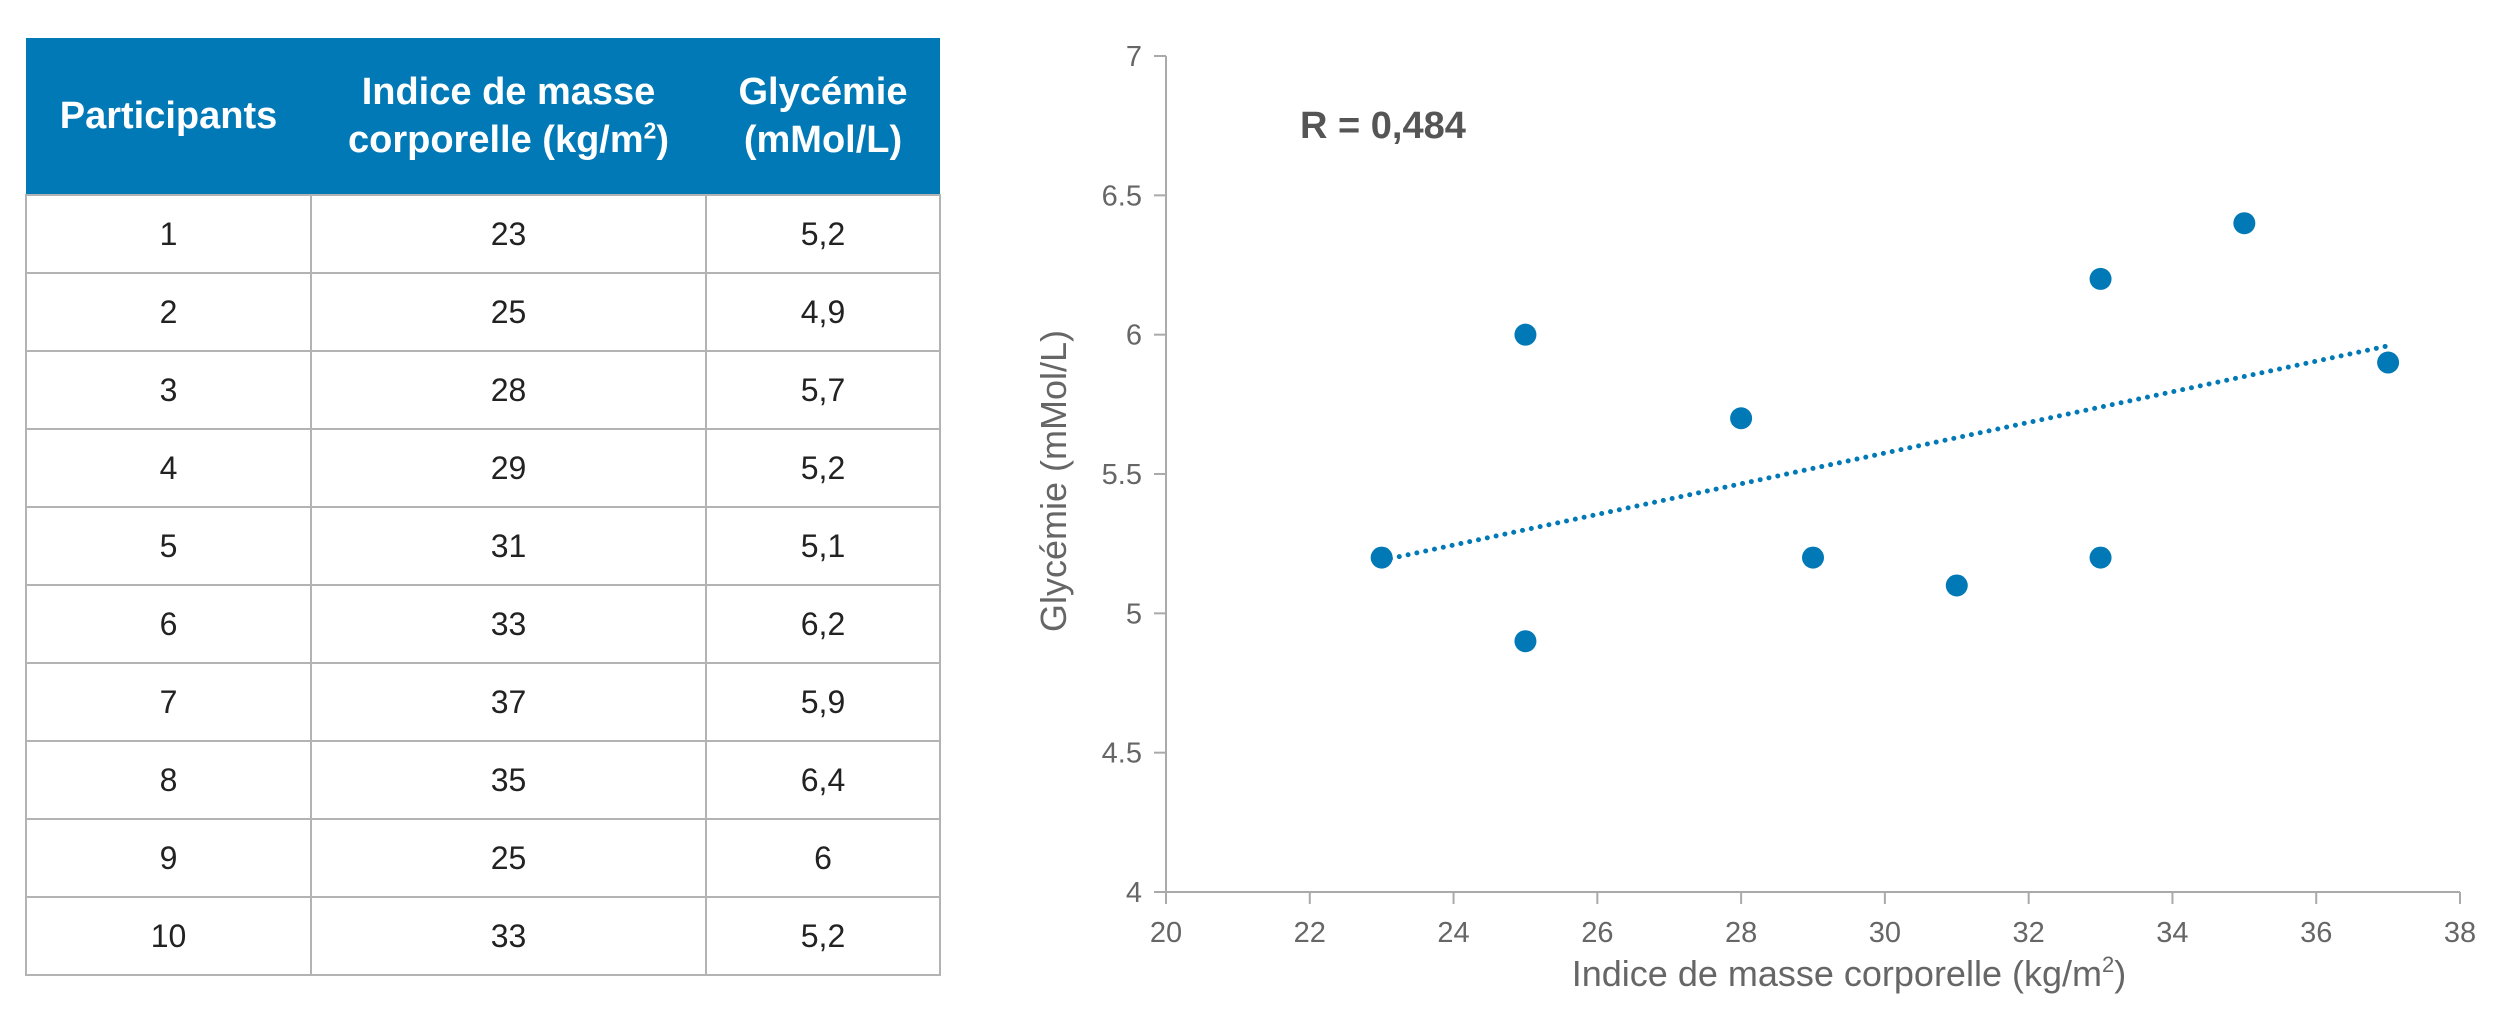  I want to click on participant-cell: 4, so click(168, 468).